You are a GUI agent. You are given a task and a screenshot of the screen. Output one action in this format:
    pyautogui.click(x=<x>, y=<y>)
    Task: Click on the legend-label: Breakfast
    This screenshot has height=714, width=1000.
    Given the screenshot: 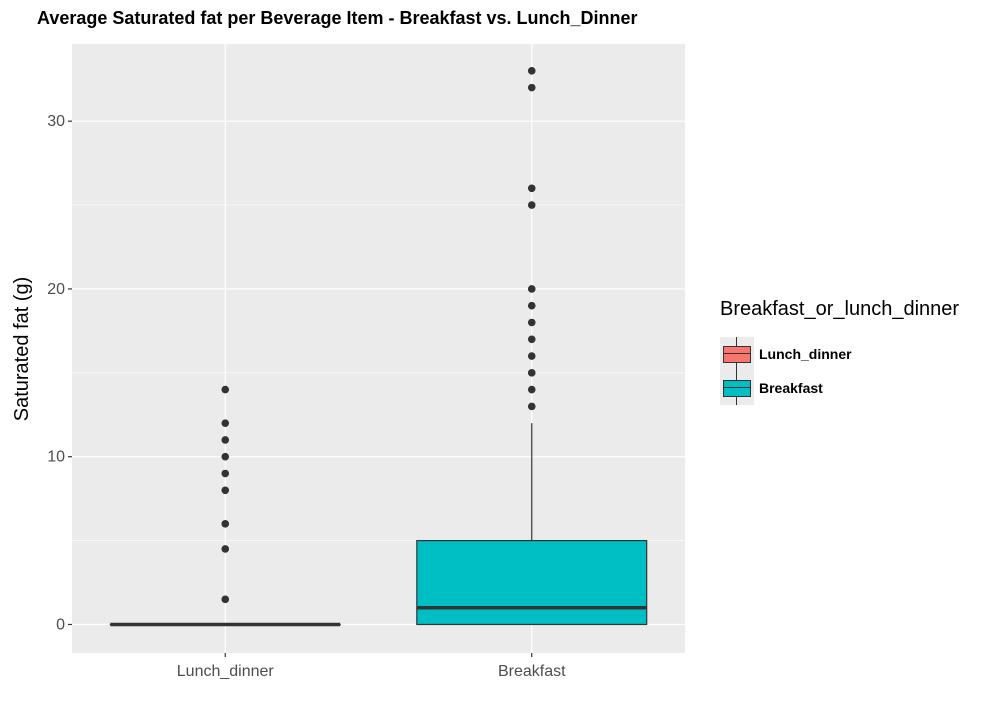 What is the action you would take?
    pyautogui.click(x=791, y=388)
    